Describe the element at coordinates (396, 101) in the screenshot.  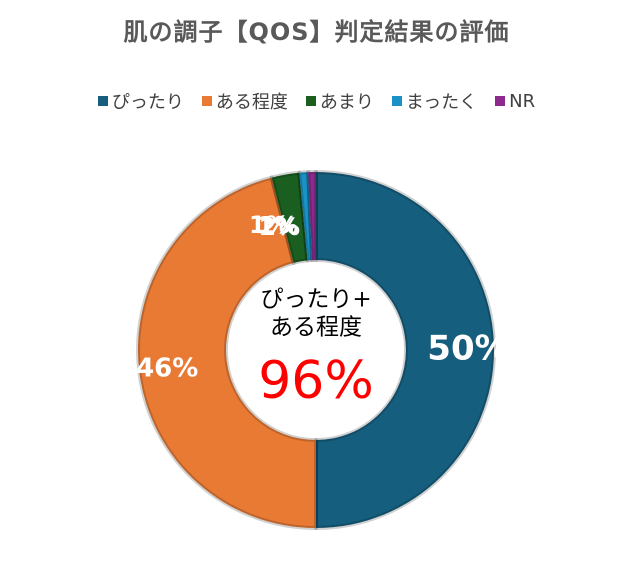
I see `legend-swatch-mattaku` at that location.